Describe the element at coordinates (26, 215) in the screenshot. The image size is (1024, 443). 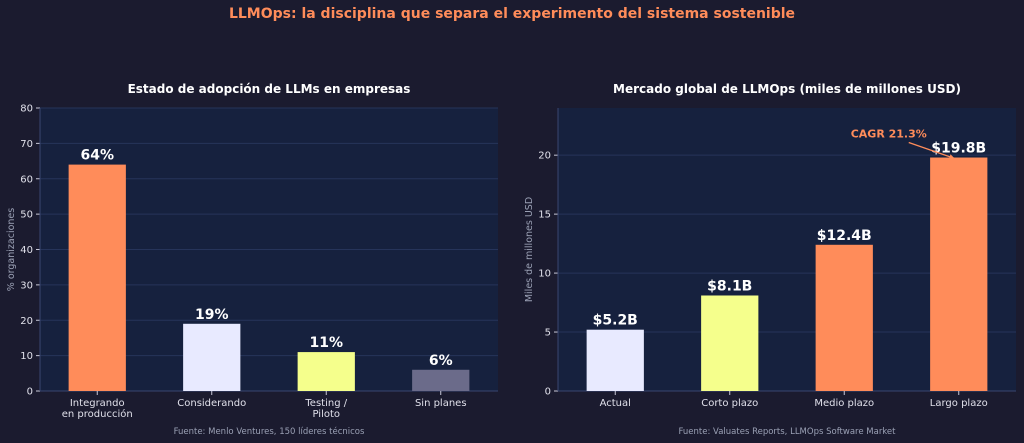
I see `y-tick-label: 50` at that location.